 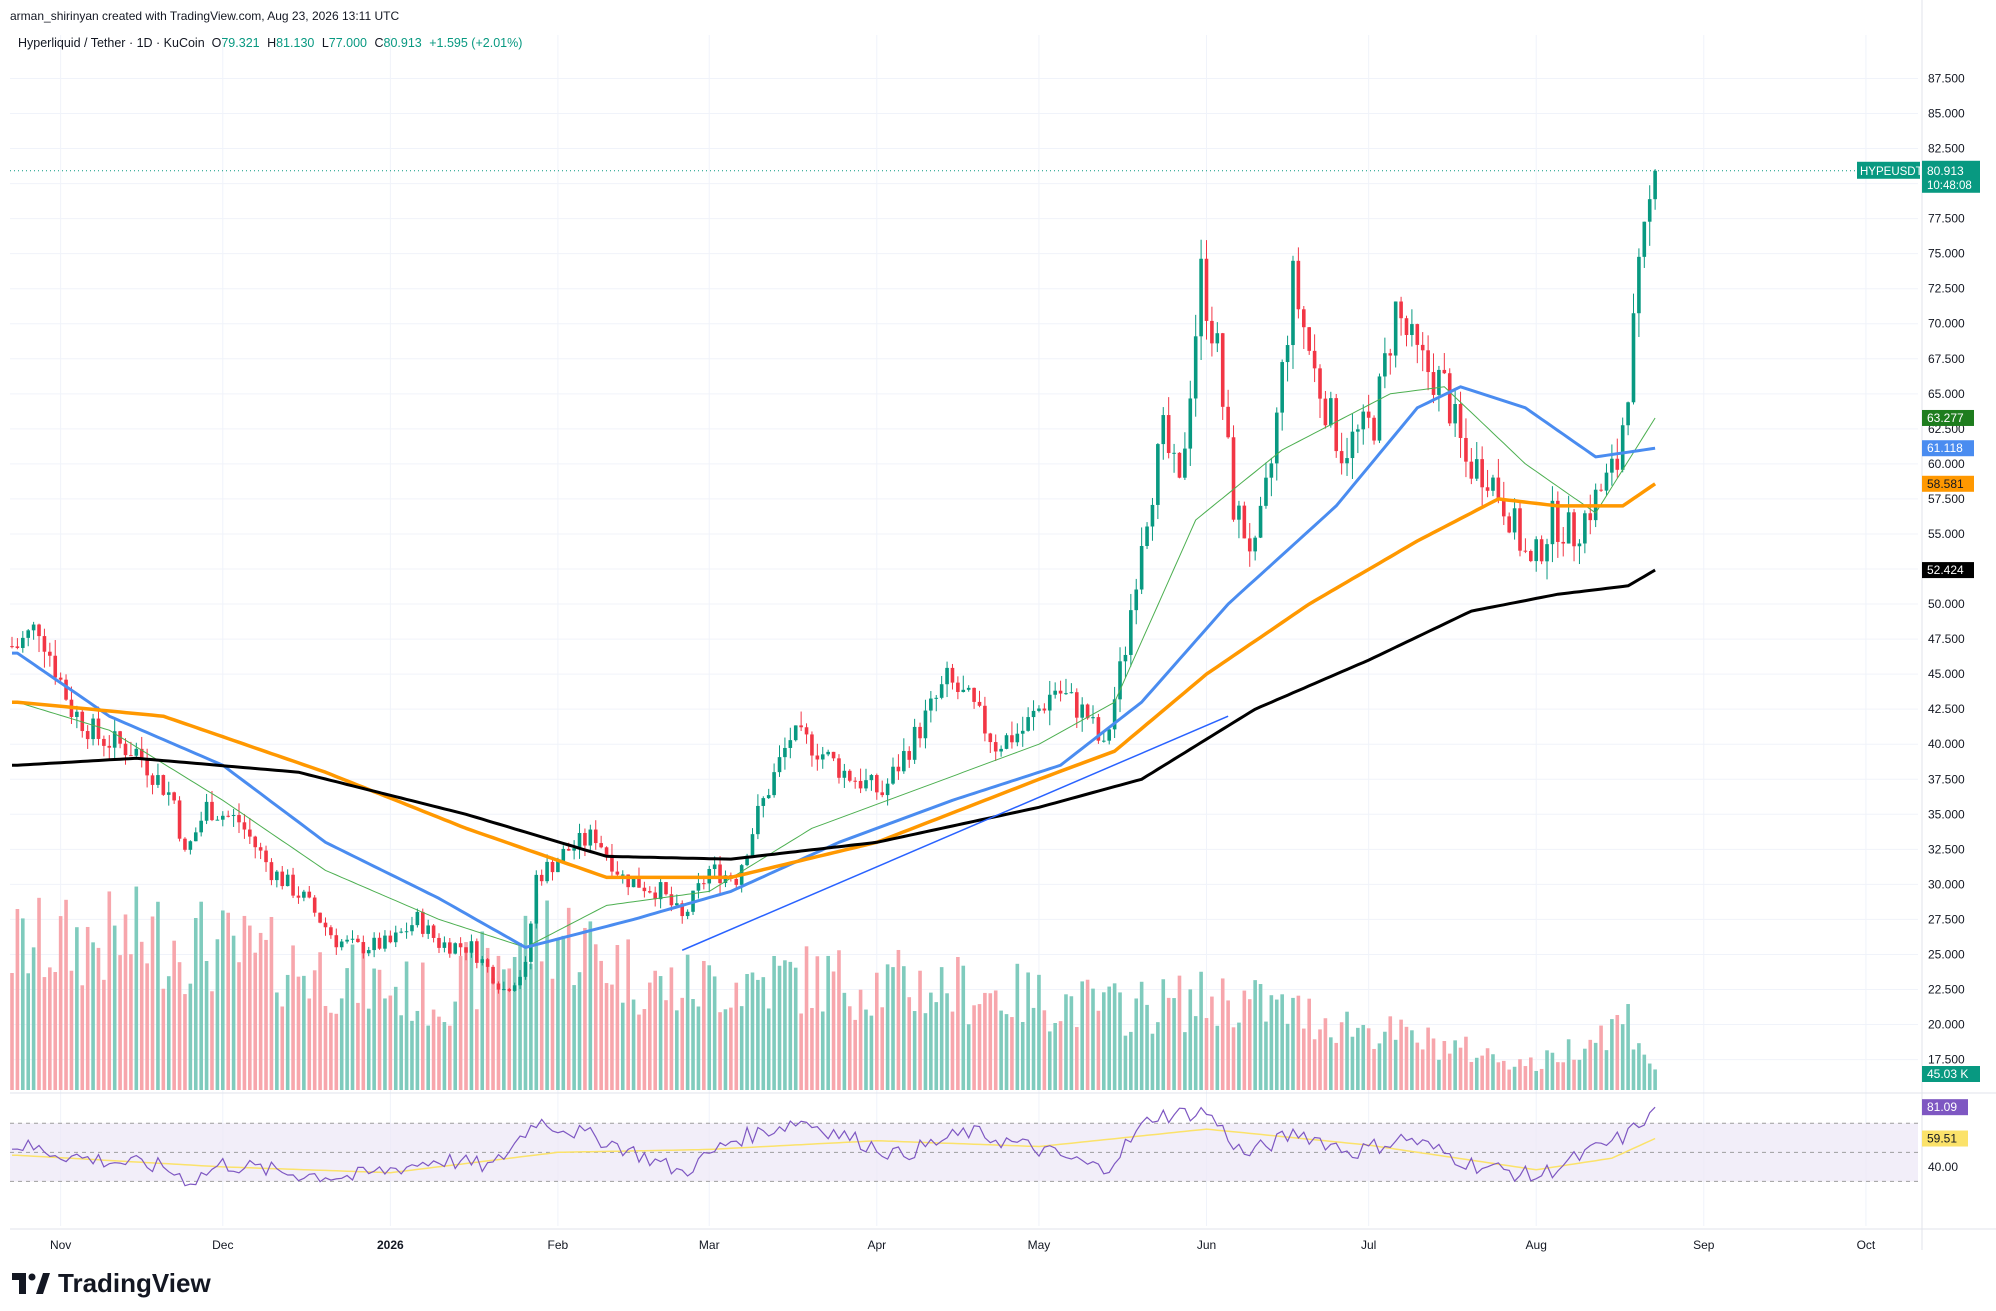 What do you see at coordinates (833, 1146) in the screenshot?
I see `rsi-line` at bounding box center [833, 1146].